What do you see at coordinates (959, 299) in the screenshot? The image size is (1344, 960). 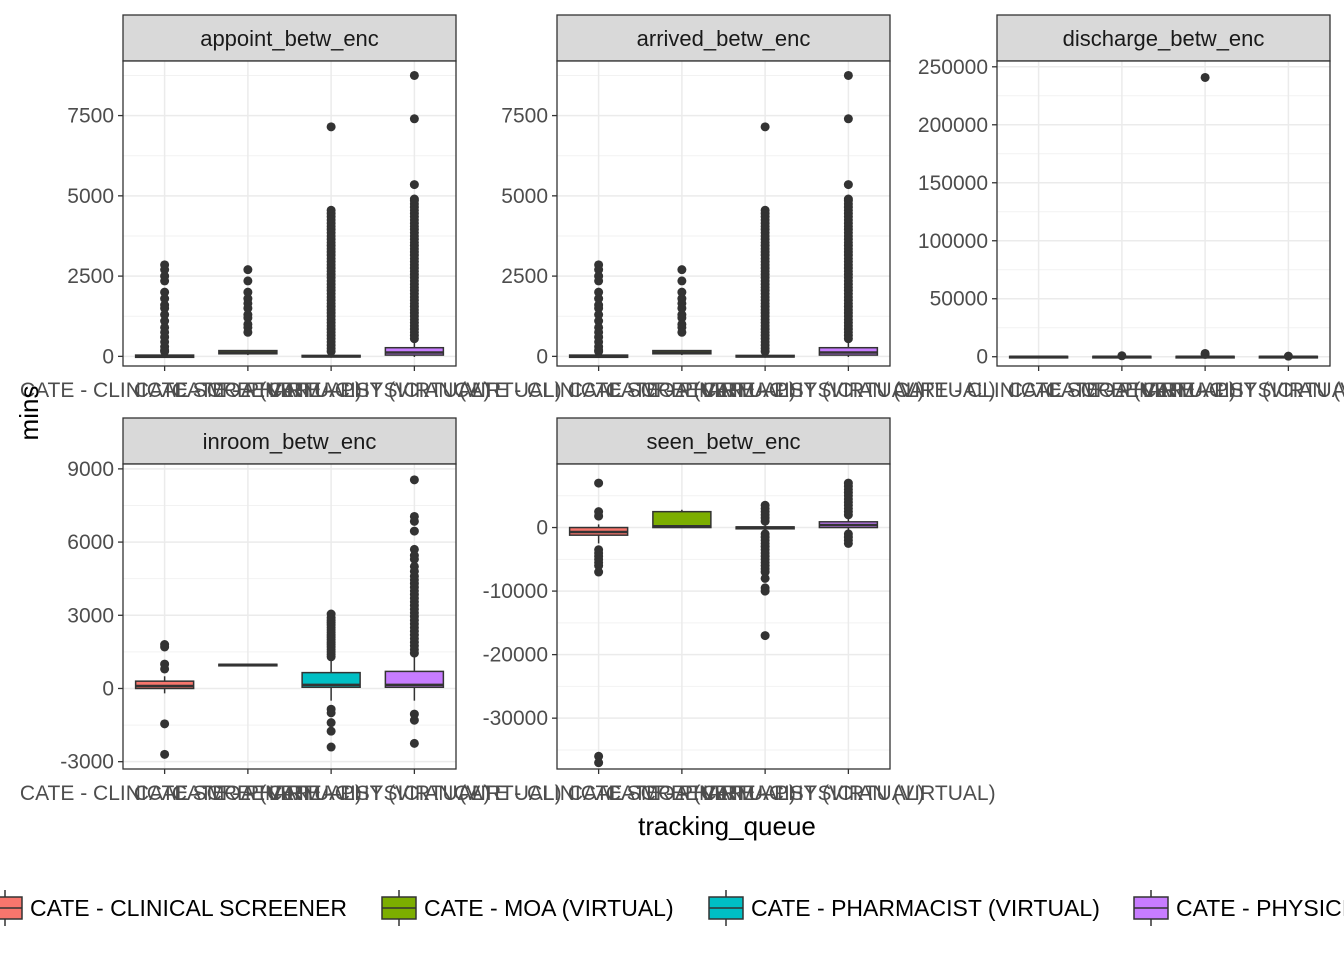 I see `y-tick-label: 50000` at bounding box center [959, 299].